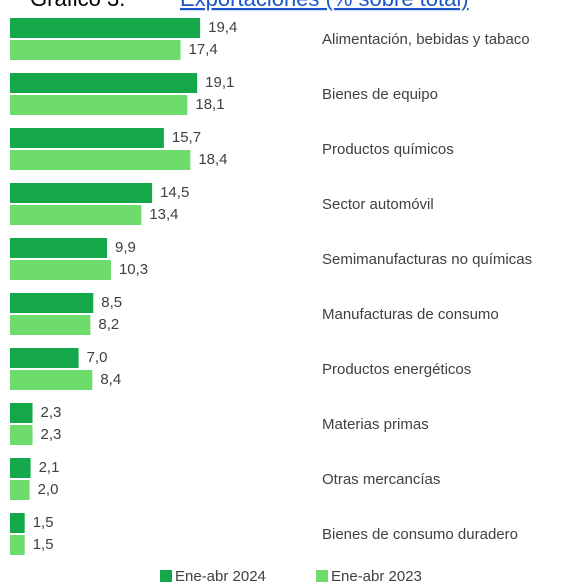 The width and height of the screenshot is (587, 586). I want to click on data-label: 13,4, so click(163, 214).